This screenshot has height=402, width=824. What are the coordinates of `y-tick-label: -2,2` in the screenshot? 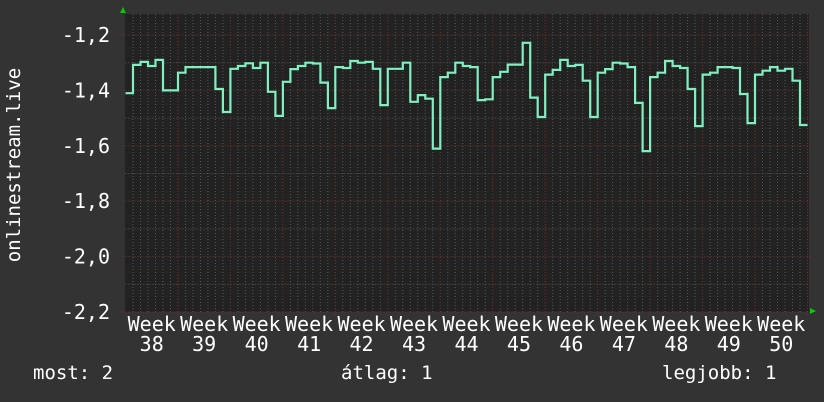 It's located at (86, 312).